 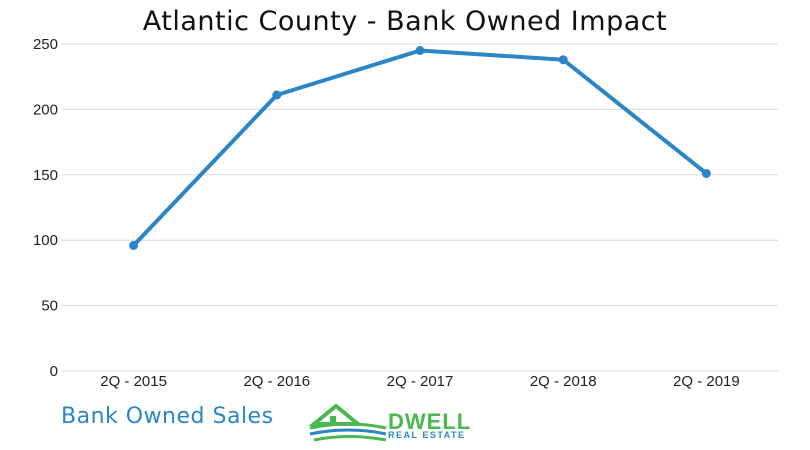 I want to click on logo-subtitle: REAL ESTATE, so click(x=427, y=435).